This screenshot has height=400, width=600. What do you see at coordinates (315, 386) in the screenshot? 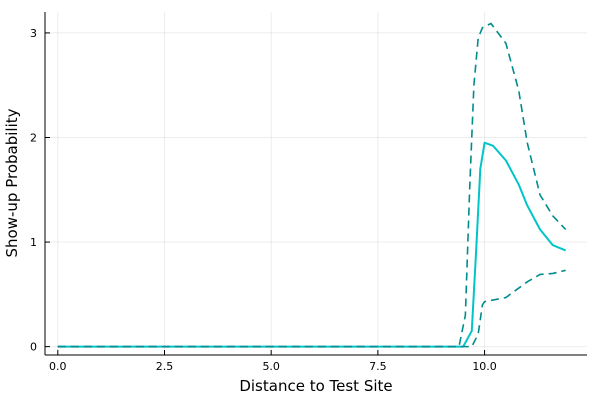
I see `x-axis-label: Distance to Test Site` at bounding box center [315, 386].